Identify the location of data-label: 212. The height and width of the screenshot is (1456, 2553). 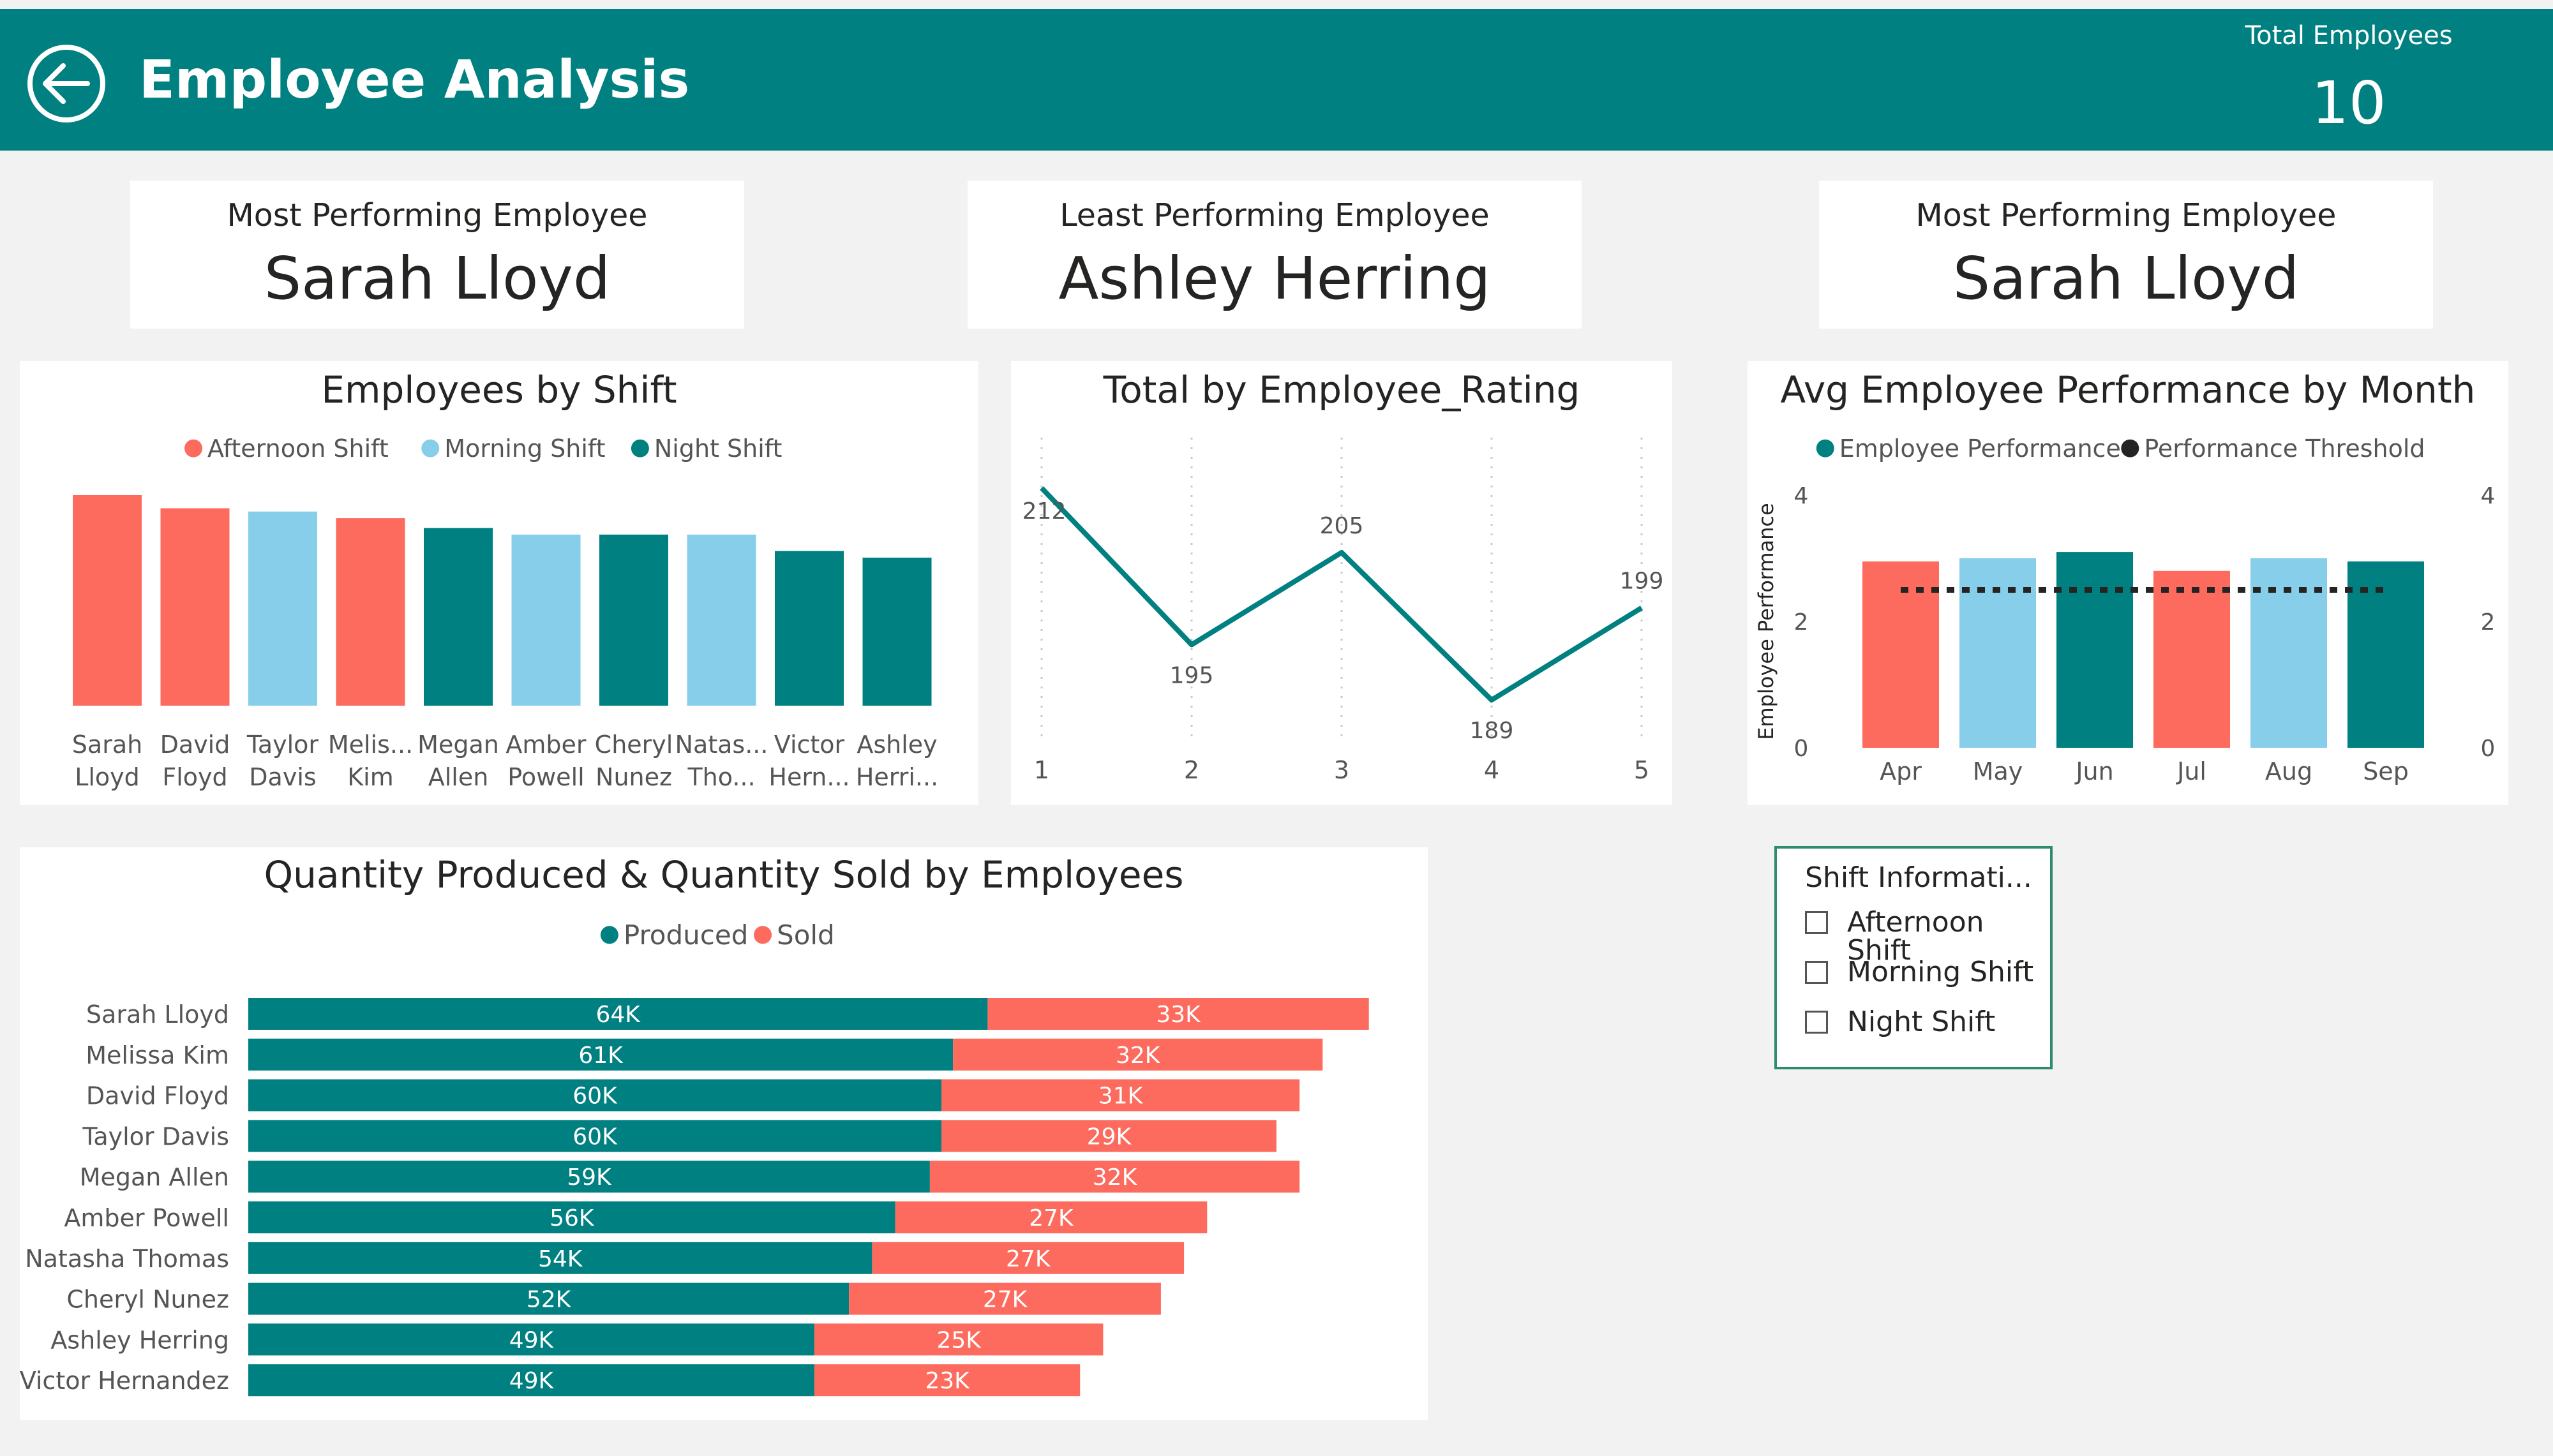
(1044, 511).